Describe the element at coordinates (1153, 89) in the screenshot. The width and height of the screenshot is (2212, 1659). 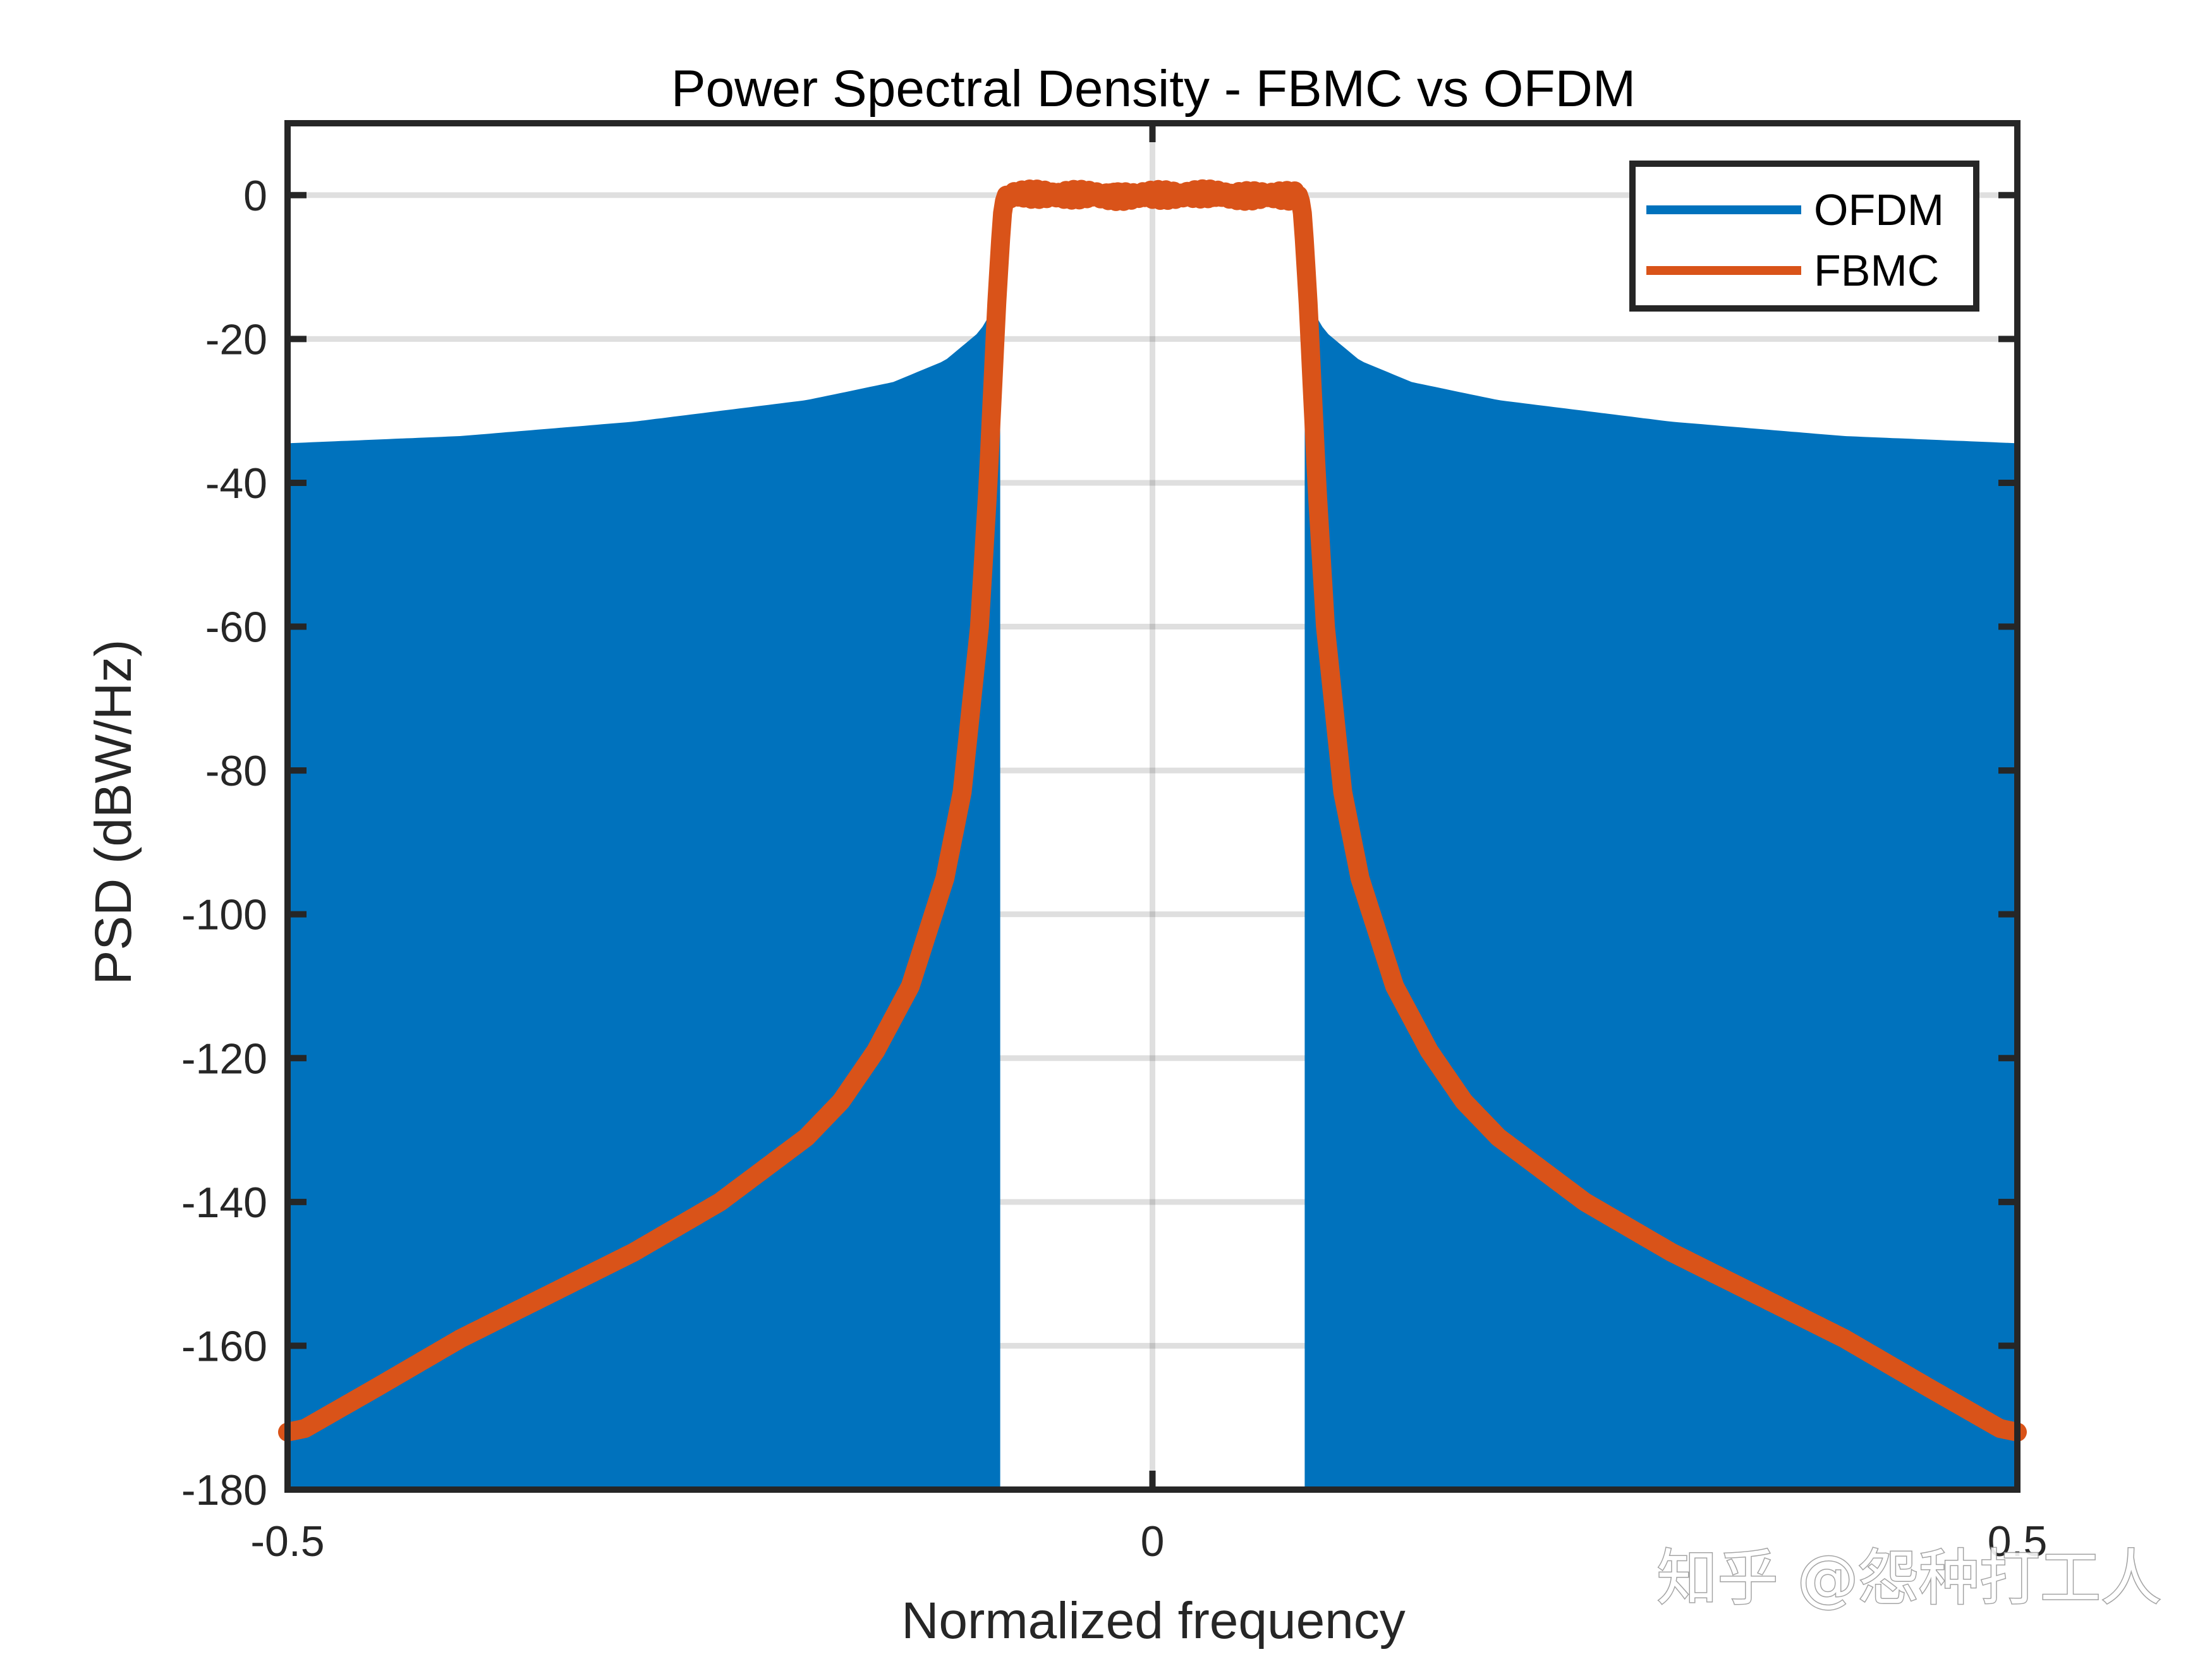
I see `chart-title: Power Spectral Density - FBMC vs OFDM` at that location.